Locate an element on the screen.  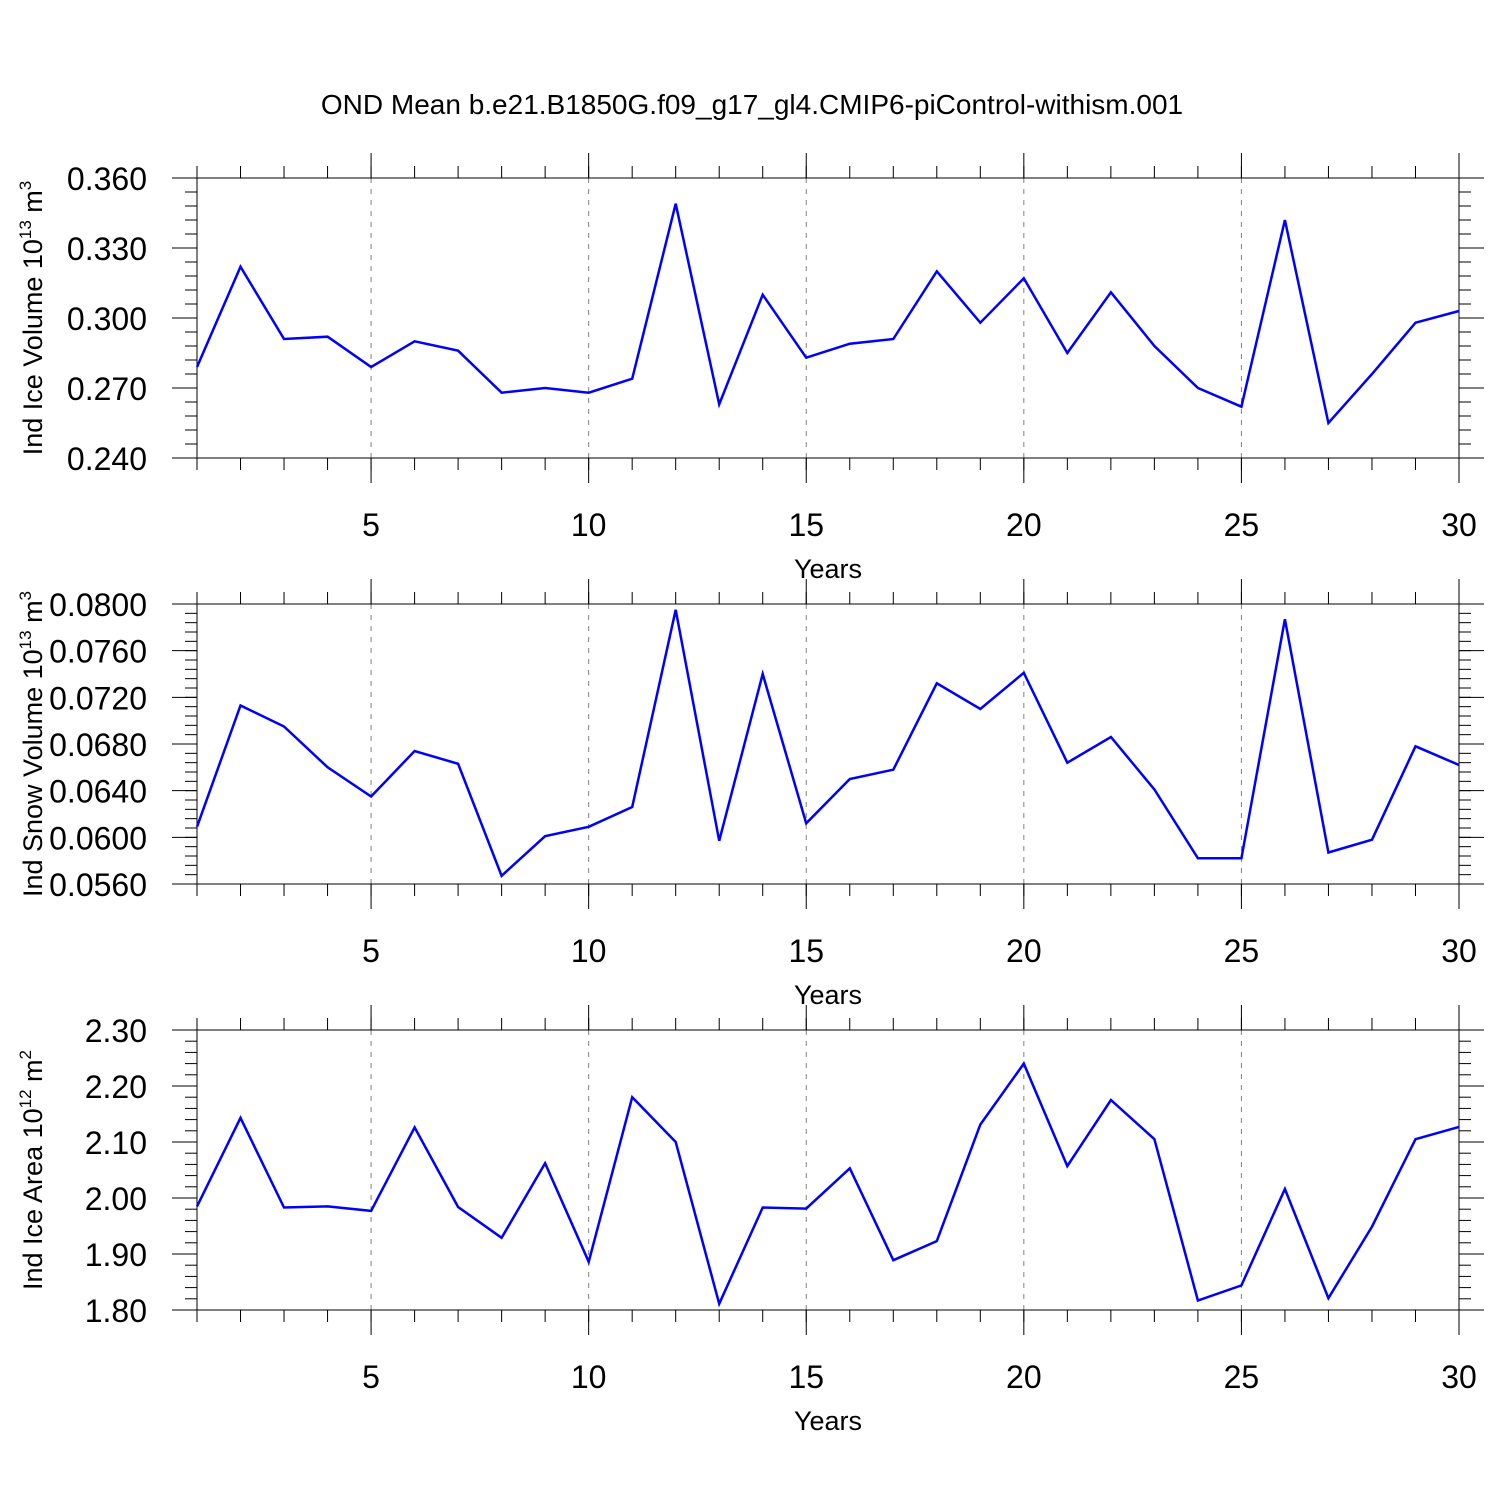
y-axis-label-base: Ind Snow Volume 10 is located at coordinates (33, 773).